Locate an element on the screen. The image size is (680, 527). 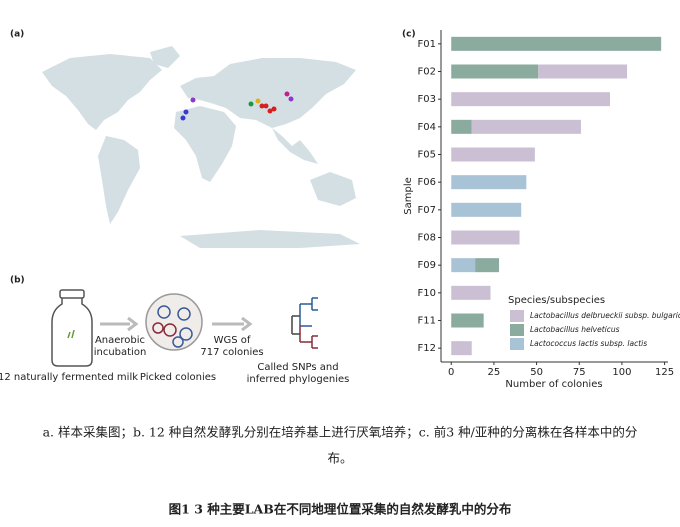
panel-label: (b) is located at coordinates (17, 281).